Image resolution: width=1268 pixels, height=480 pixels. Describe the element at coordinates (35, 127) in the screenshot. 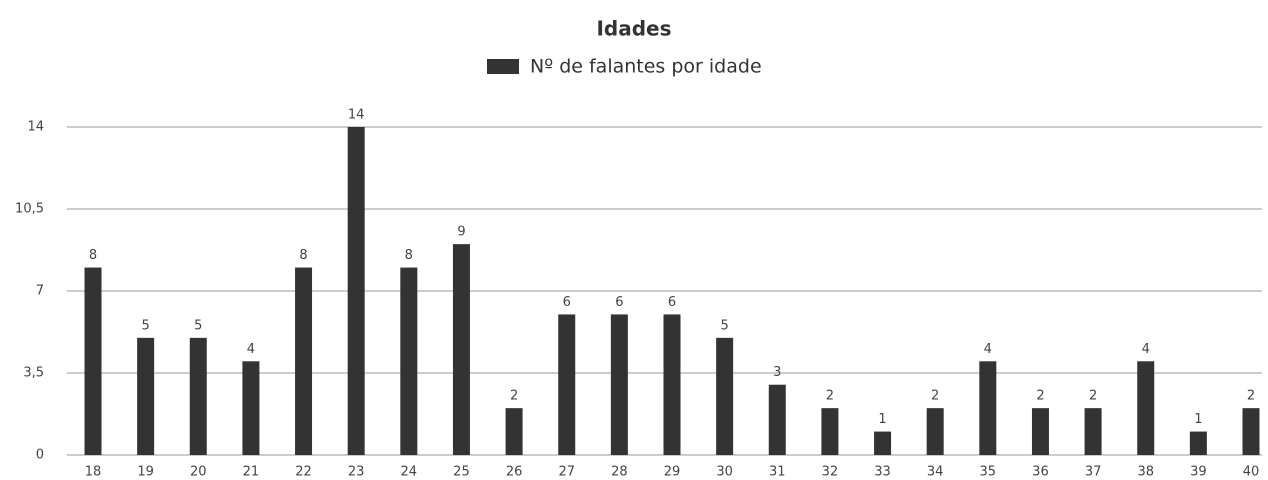

I see `y-tick-label: 14` at that location.